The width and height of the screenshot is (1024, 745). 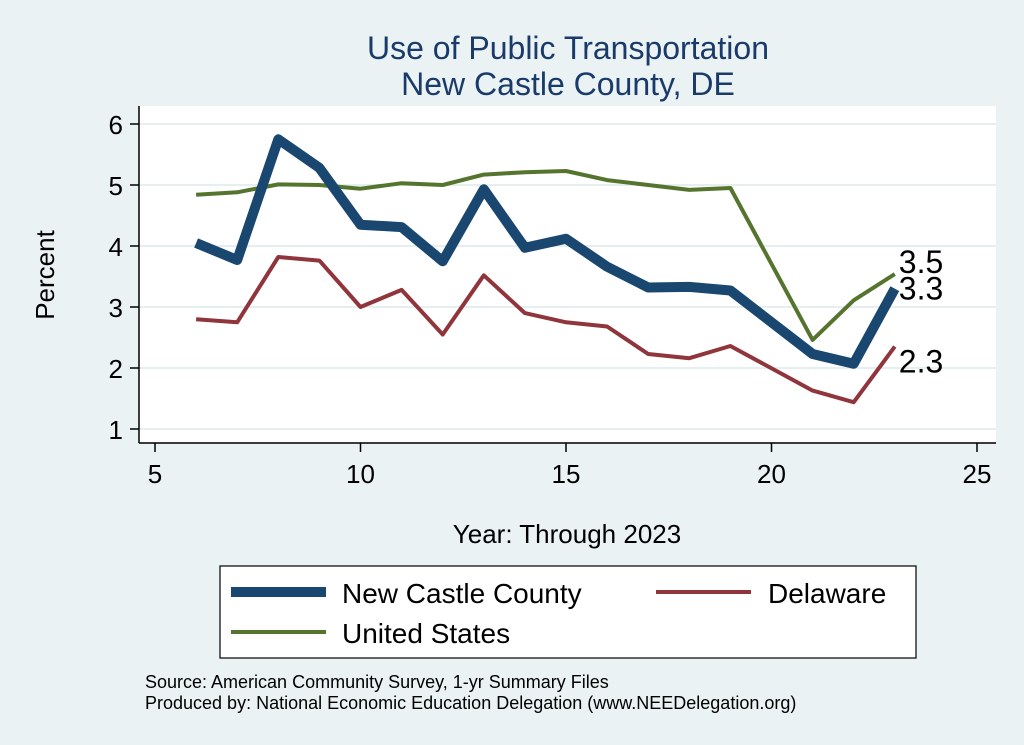 What do you see at coordinates (827, 593) in the screenshot?
I see `legend-label-delaware: Delaware` at bounding box center [827, 593].